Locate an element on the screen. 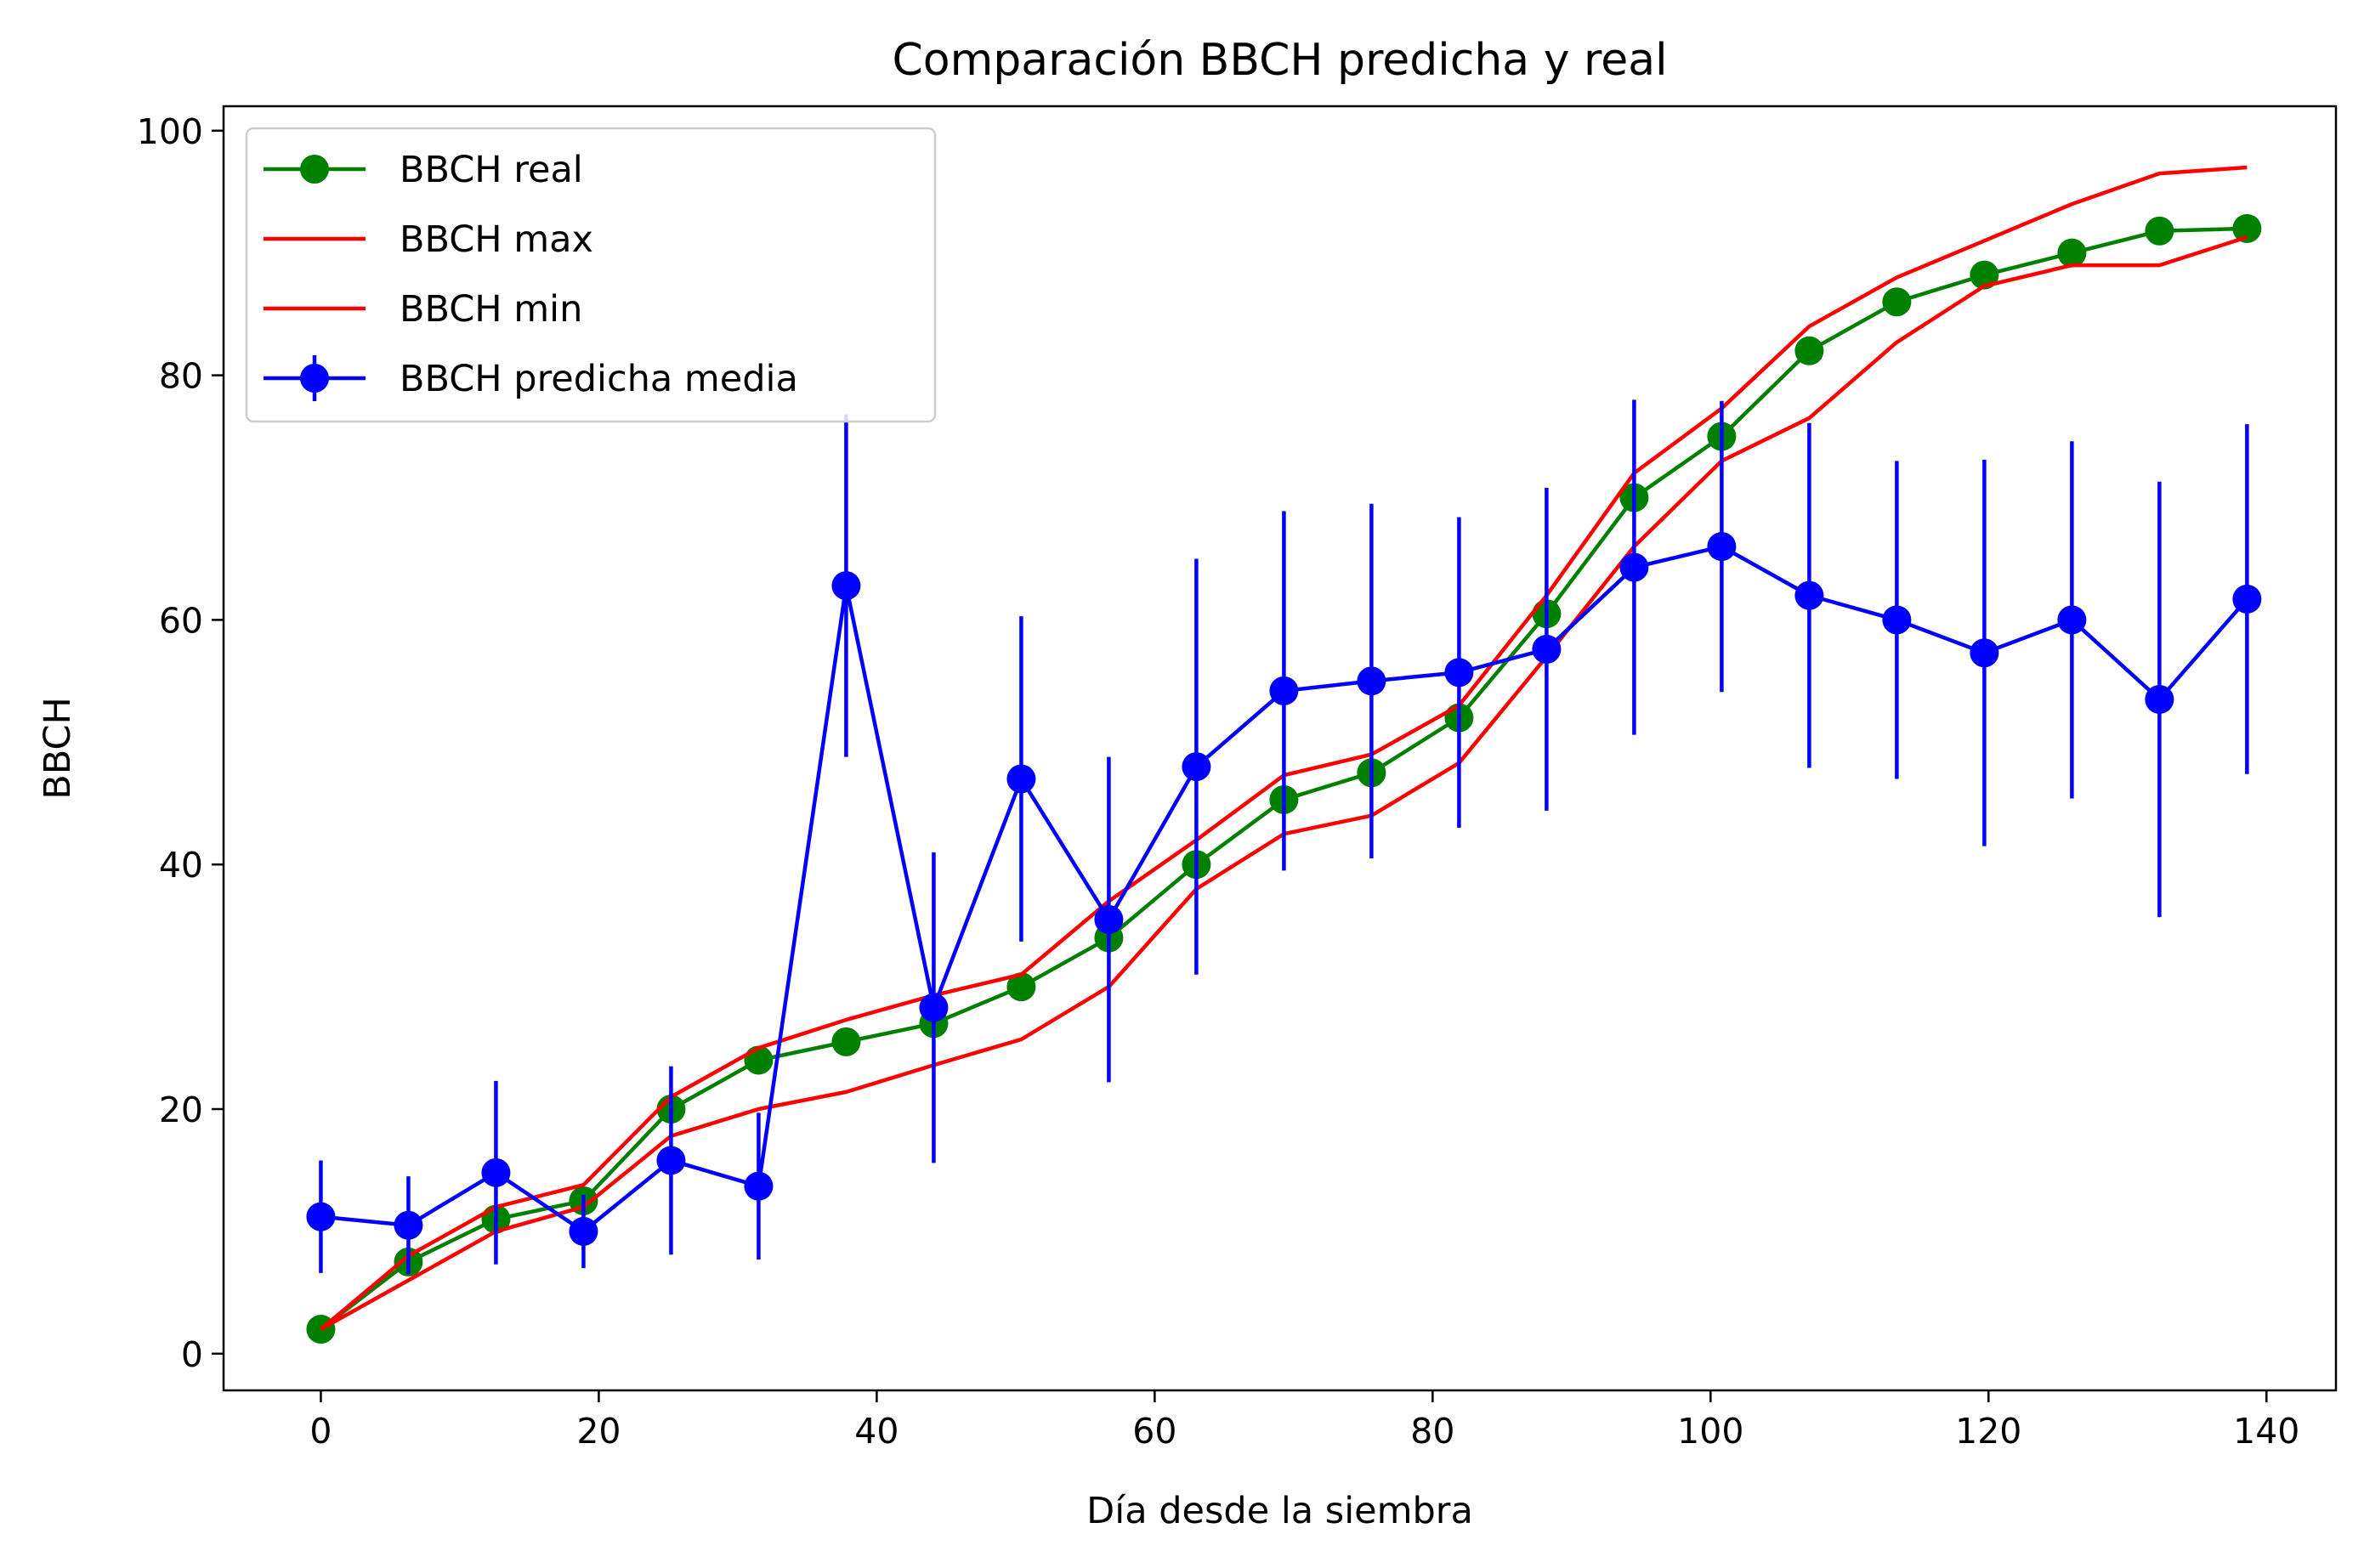  x-tick-label: 140 is located at coordinates (2266, 1431).